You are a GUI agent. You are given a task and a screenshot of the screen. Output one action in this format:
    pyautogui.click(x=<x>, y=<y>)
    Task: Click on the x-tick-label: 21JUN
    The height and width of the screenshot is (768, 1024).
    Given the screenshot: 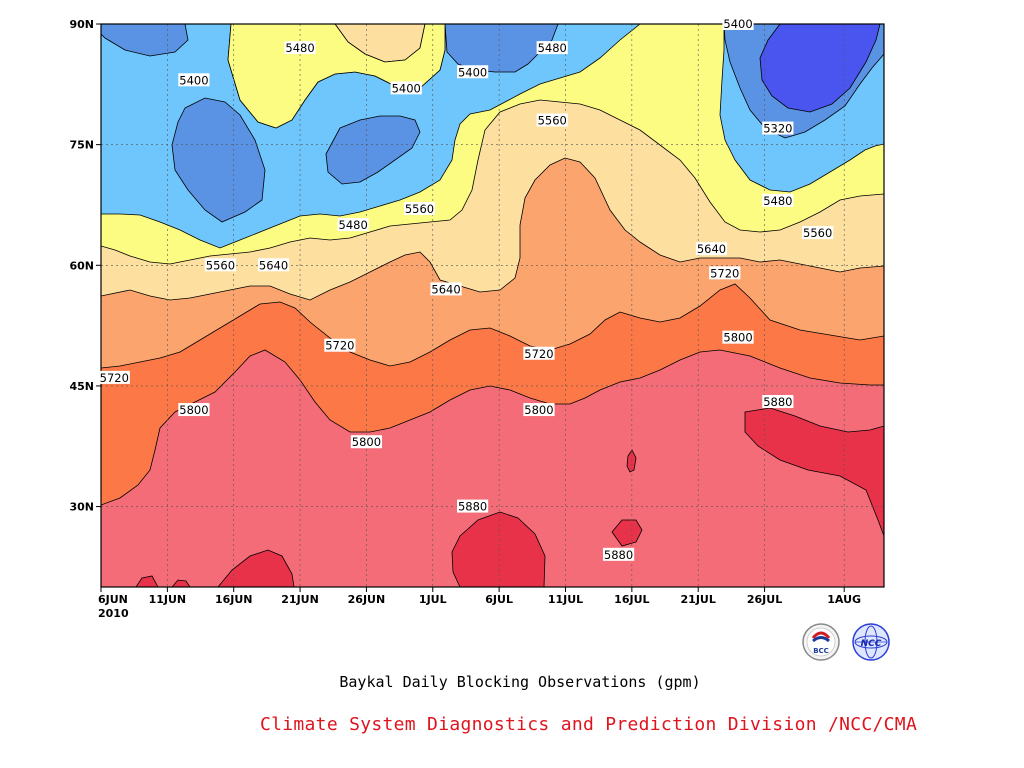 What is the action you would take?
    pyautogui.click(x=300, y=599)
    